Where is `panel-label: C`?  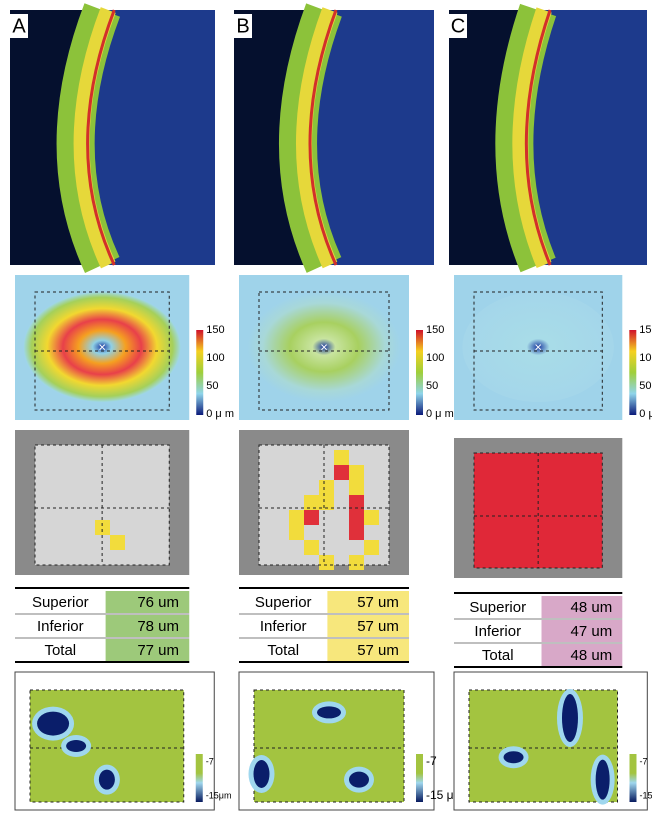
panel-label: C is located at coordinates (458, 26).